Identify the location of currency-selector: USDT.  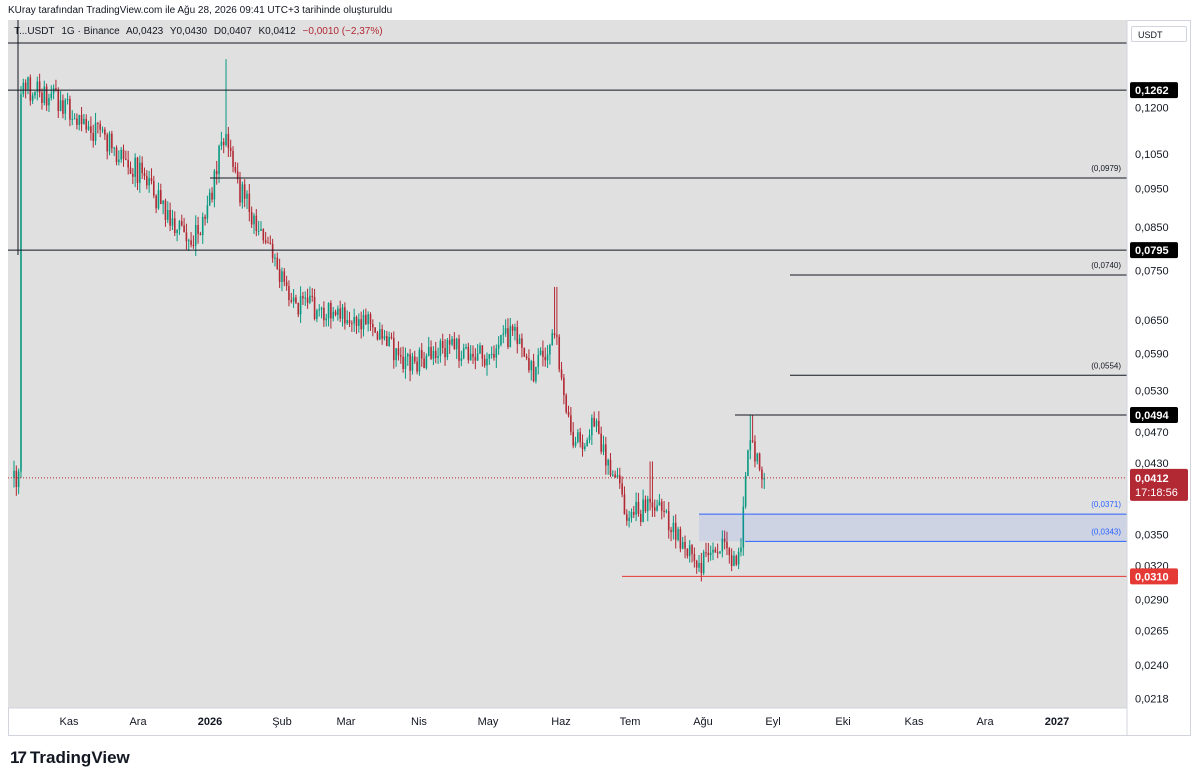
(1159, 34).